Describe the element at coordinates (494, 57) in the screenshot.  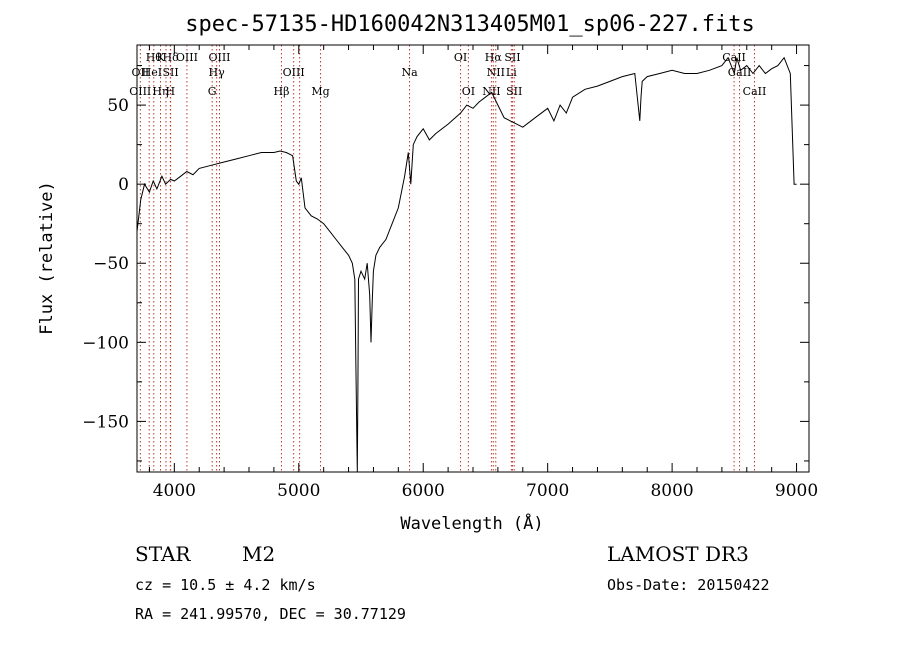
I see `line-label: Hα` at that location.